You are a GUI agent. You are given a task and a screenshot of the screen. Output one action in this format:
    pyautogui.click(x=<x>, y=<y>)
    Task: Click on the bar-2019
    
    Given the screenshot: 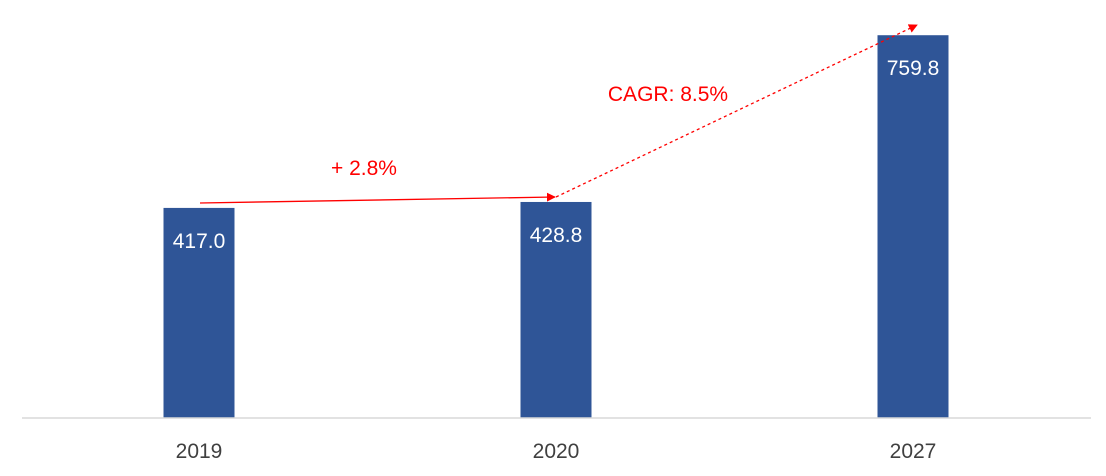 What is the action you would take?
    pyautogui.click(x=199, y=312)
    